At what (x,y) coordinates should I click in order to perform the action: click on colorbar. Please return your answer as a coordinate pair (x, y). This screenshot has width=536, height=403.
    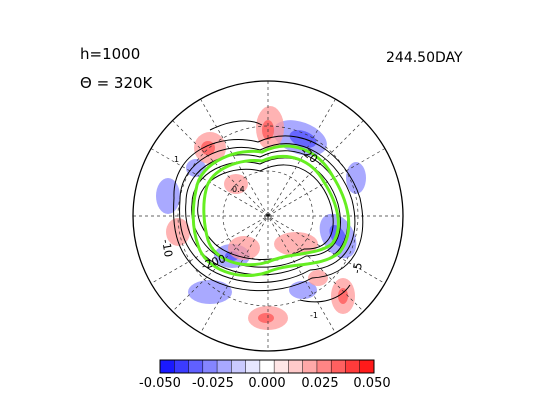
    Looking at the image, I should click on (267, 366).